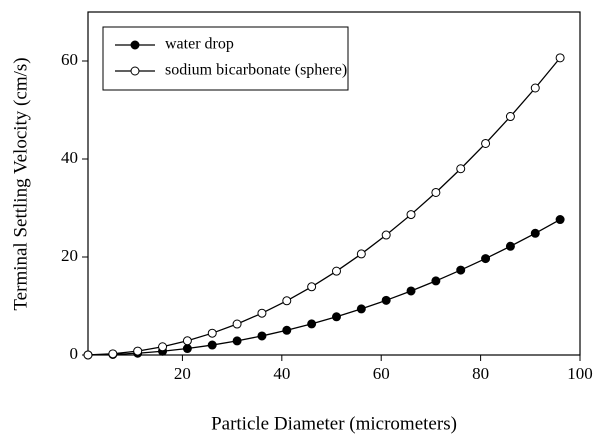 The image size is (600, 439). Describe the element at coordinates (20, 183) in the screenshot. I see `y-axis-title: Terminal Settling Velocity (cm/s)` at that location.